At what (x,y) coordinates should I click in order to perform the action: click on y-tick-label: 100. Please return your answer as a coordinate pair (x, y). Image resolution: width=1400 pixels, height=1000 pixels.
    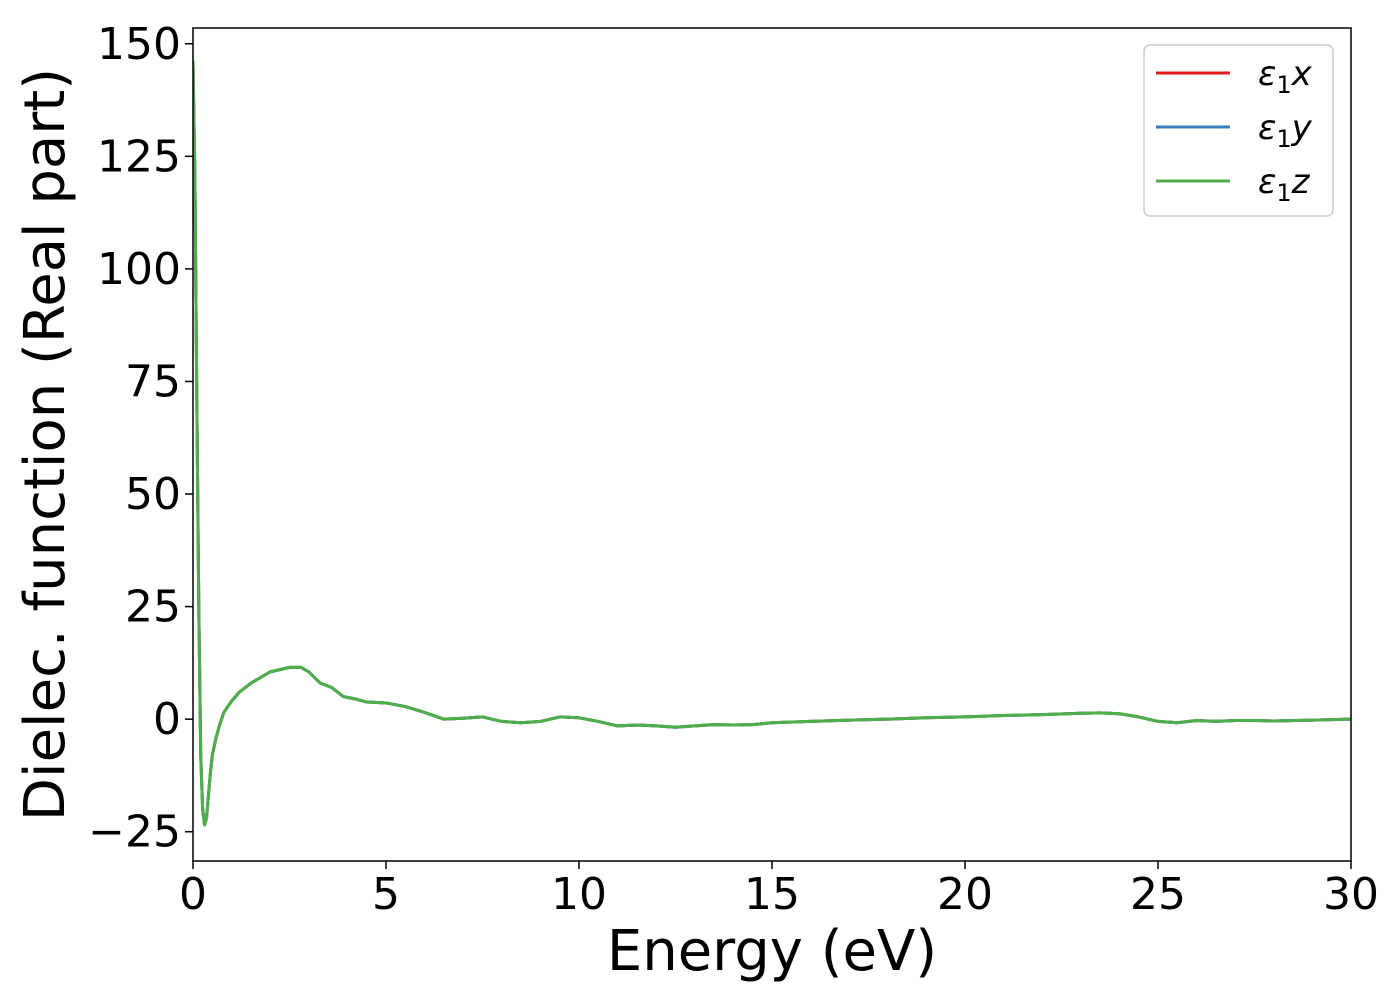
    Looking at the image, I should click on (139, 269).